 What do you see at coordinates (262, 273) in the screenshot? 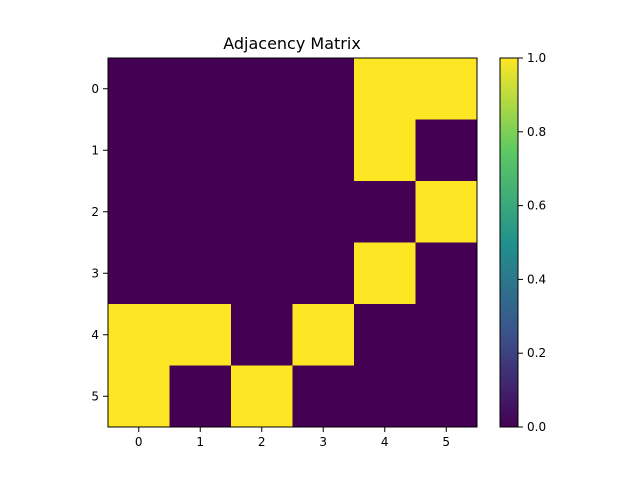
I see `heatmap-cell-r3-c2` at bounding box center [262, 273].